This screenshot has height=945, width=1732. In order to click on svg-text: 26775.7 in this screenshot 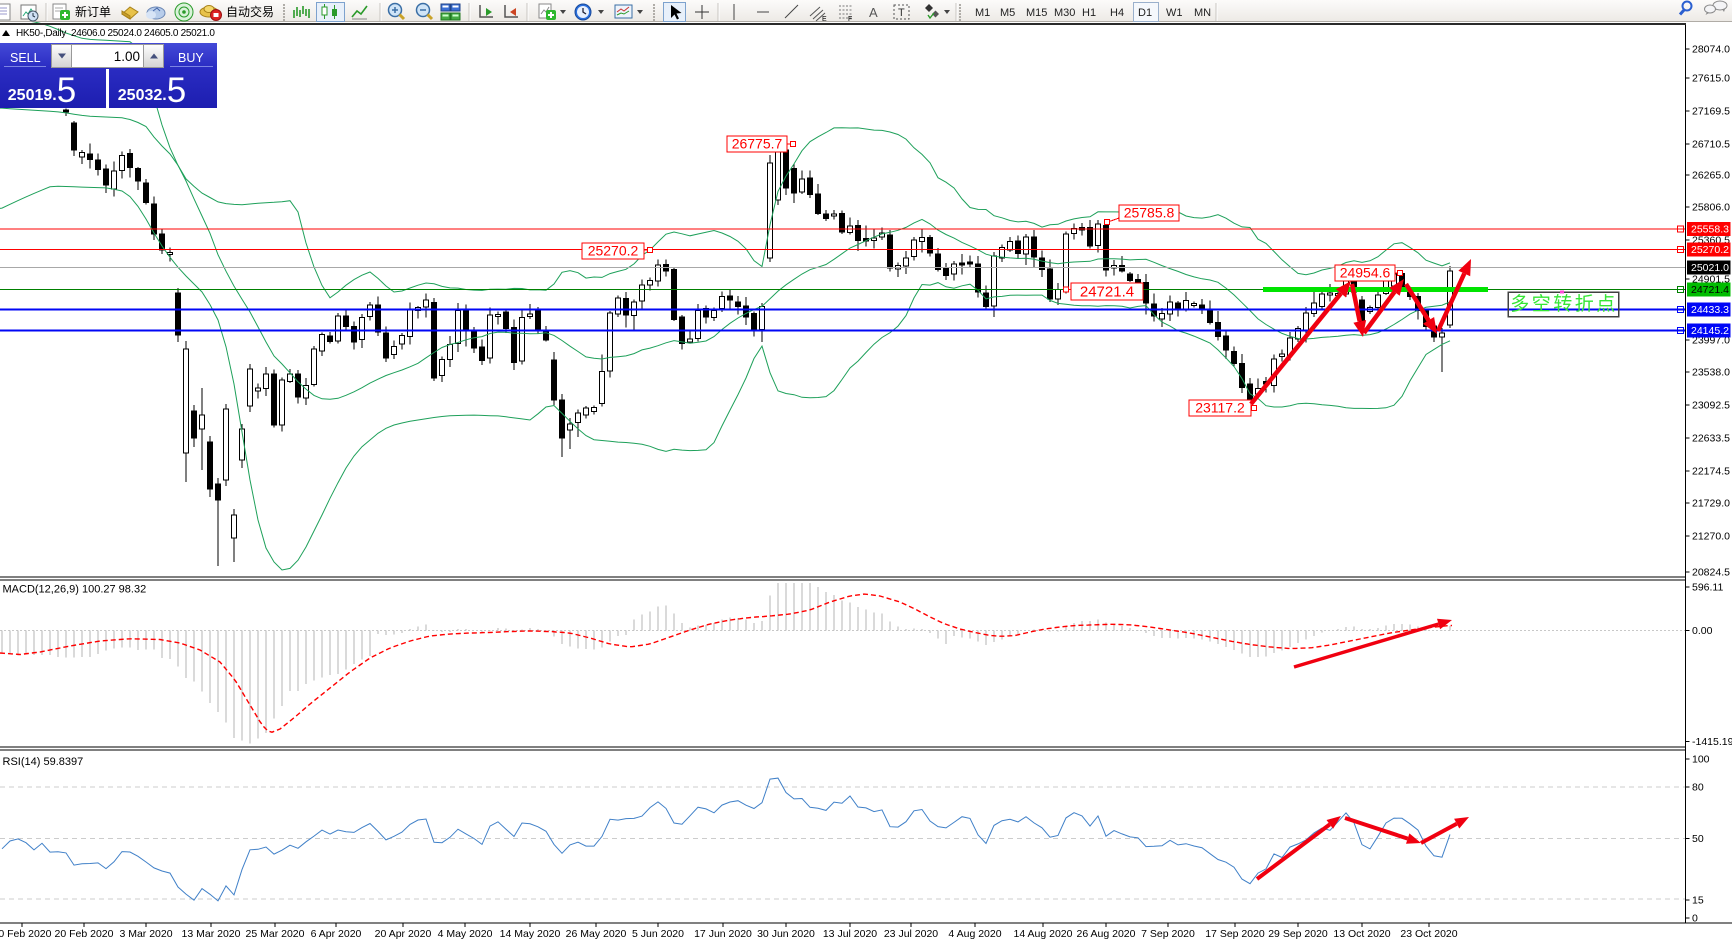, I will do `click(757, 144)`.